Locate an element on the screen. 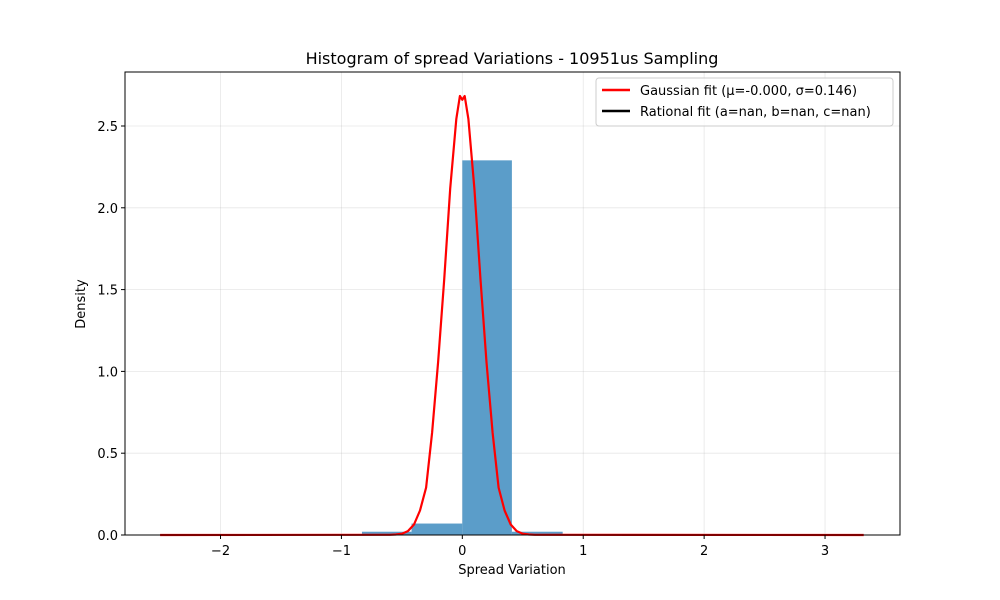  y-axis-ticks: 0.0 0.5 1.0 1.5 2.0 2.5 is located at coordinates (111, 332).